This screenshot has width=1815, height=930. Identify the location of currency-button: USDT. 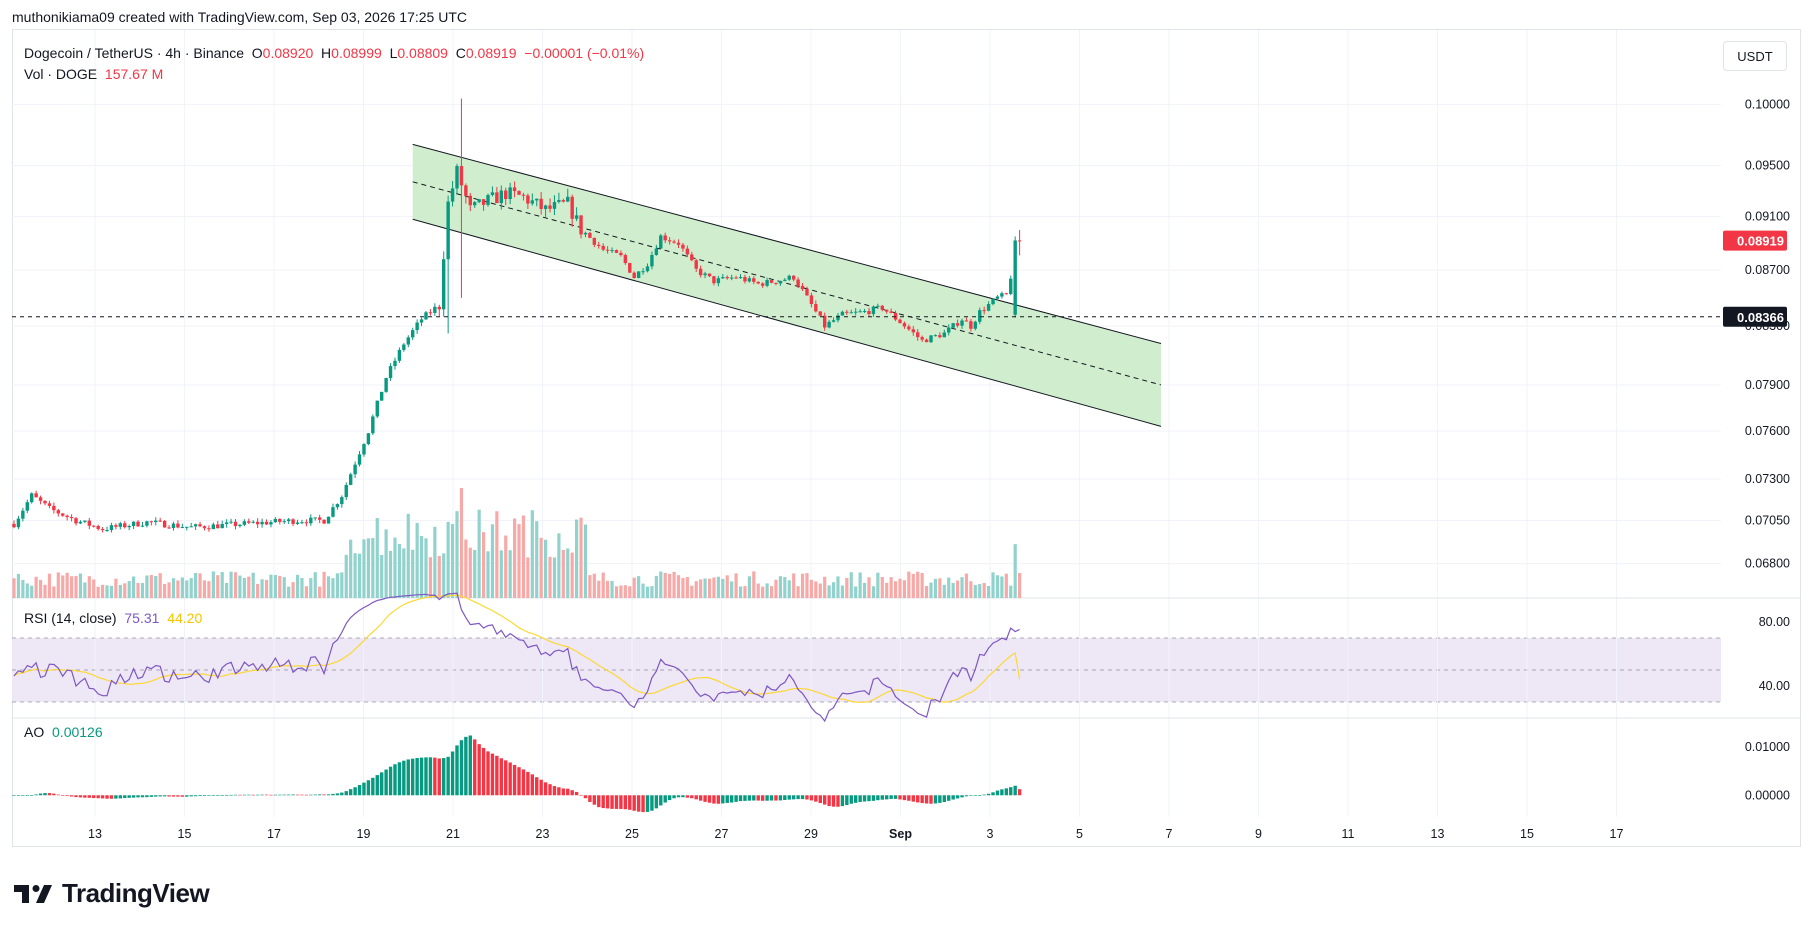
(1755, 56).